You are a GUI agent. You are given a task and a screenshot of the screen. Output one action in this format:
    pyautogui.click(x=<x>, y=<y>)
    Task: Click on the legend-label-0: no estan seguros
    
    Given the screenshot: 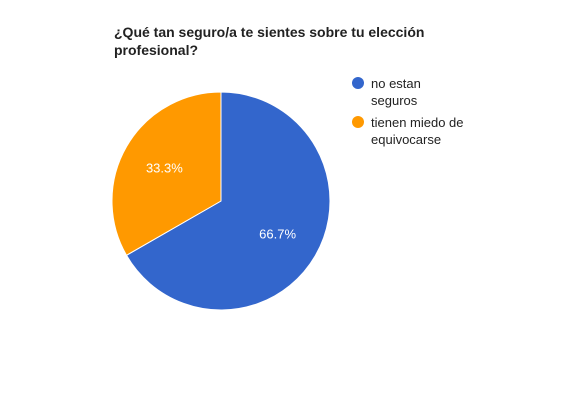 What is the action you would take?
    pyautogui.click(x=396, y=92)
    